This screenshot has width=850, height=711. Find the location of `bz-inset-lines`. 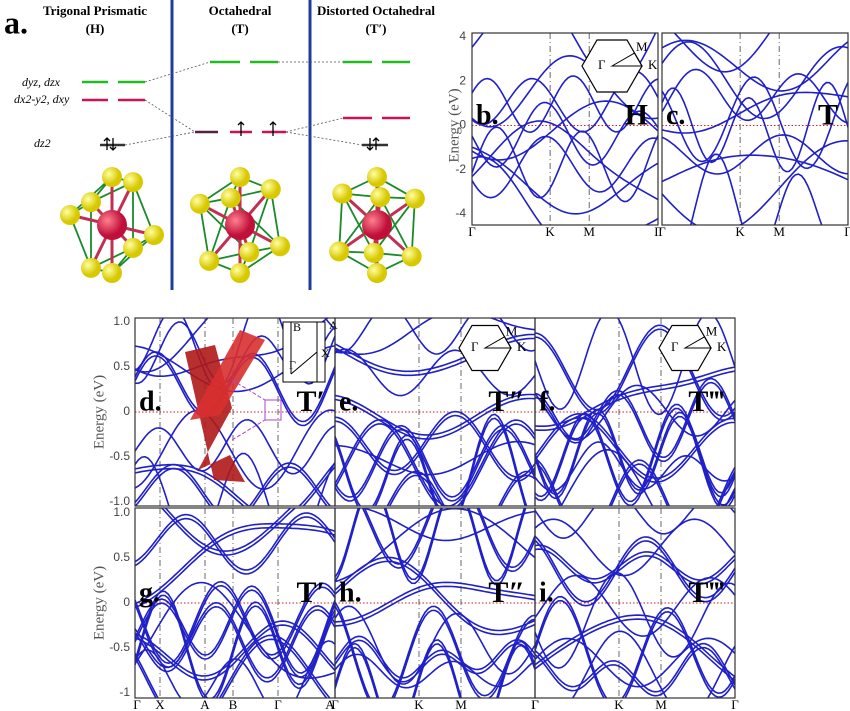

bz-inset-lines is located at coordinates (304, 352).